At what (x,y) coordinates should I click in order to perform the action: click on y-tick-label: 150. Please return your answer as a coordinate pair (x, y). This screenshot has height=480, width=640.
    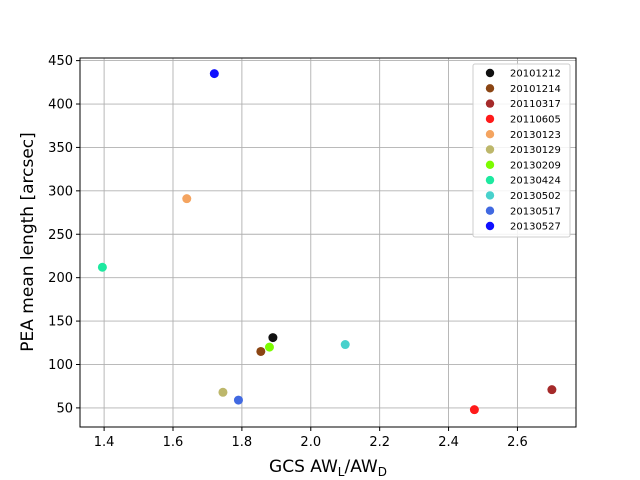
    Looking at the image, I should click on (60, 322).